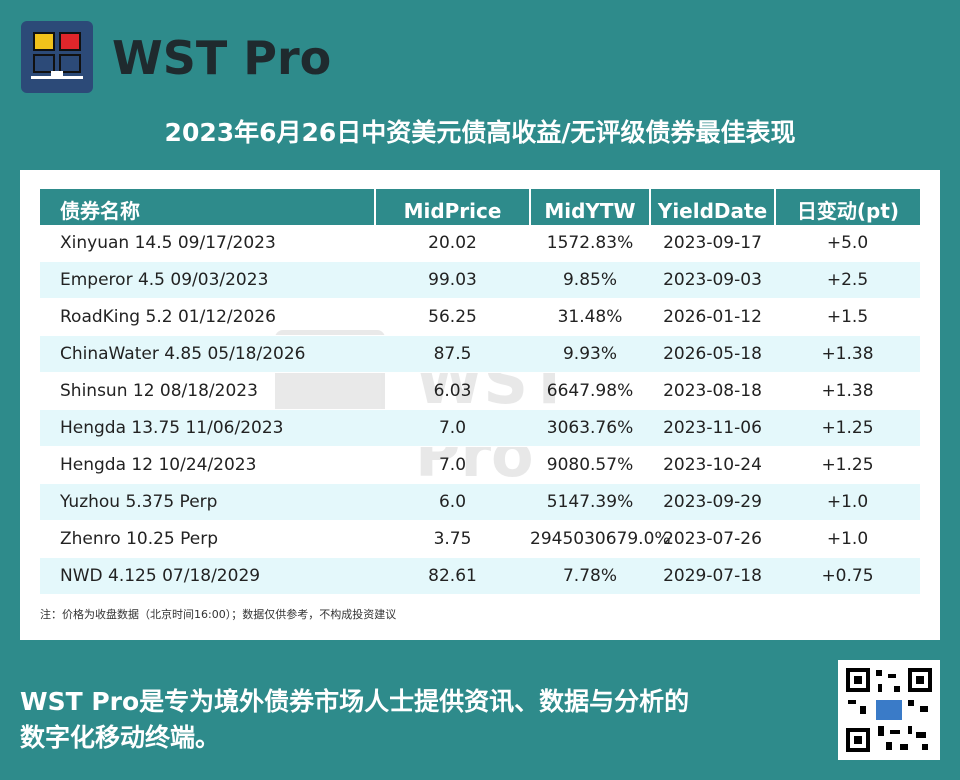 Image resolution: width=960 pixels, height=780 pixels. I want to click on cell-yield-date: 2023-09-03, so click(712, 280).